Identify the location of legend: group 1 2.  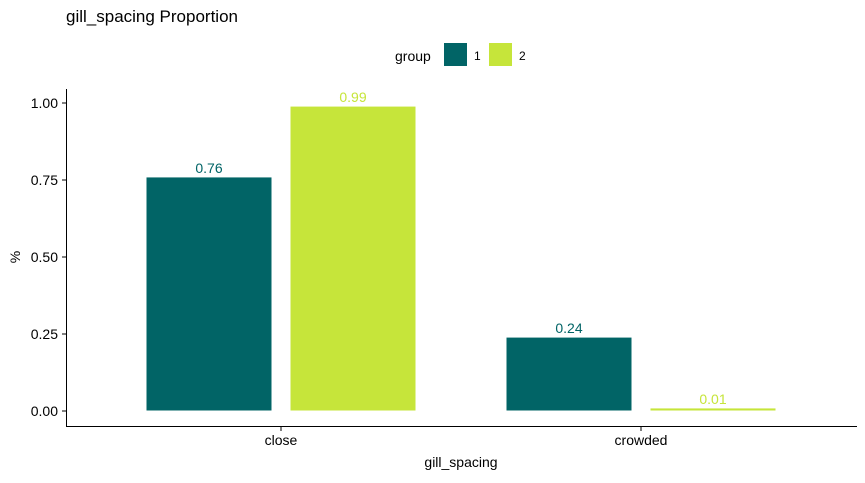
(460, 54).